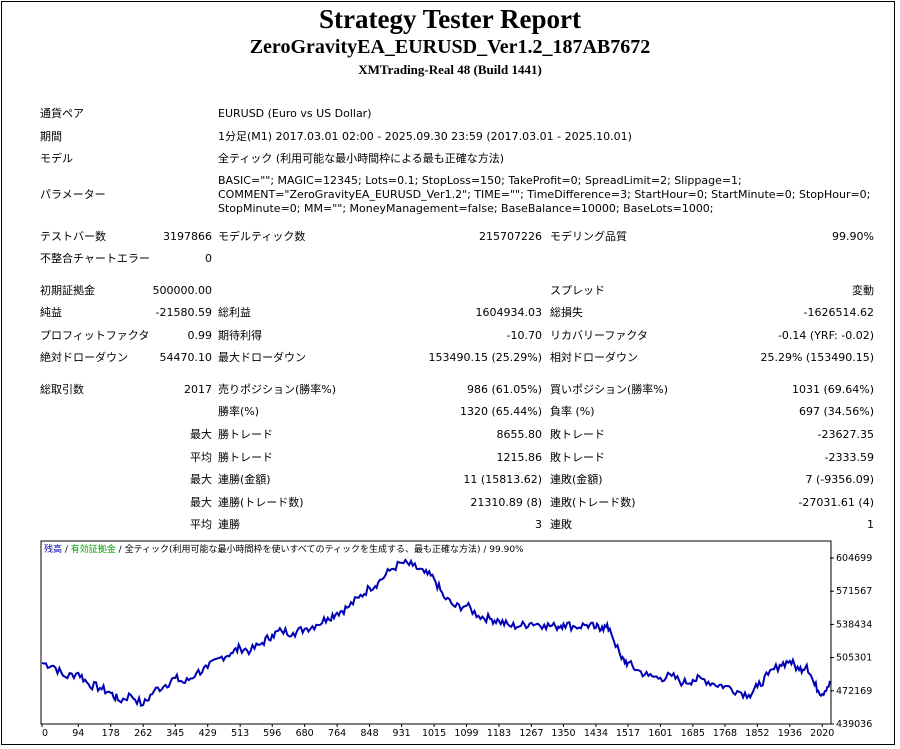 The width and height of the screenshot is (900, 749). What do you see at coordinates (229, 524) in the screenshot?
I see `avg-cons-win-label: 連勝` at bounding box center [229, 524].